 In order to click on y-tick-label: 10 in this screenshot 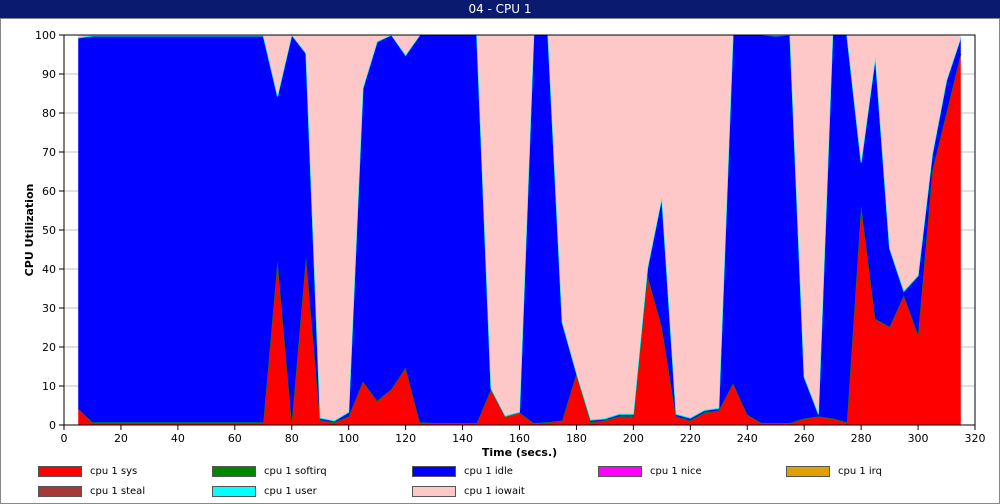, I will do `click(49, 386)`.